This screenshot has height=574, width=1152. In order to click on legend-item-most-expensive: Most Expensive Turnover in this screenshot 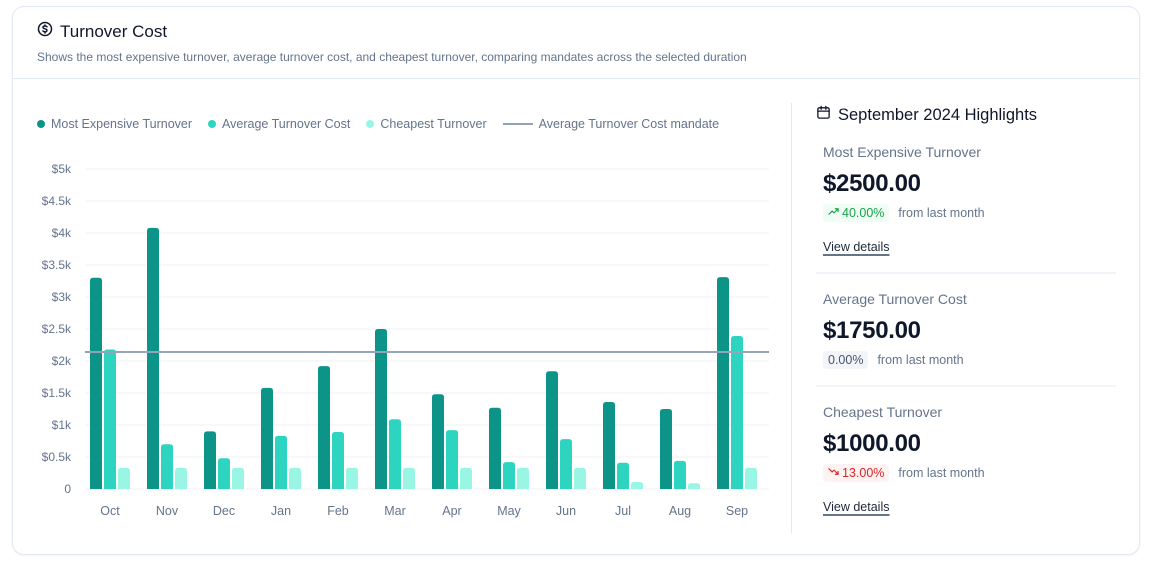, I will do `click(114, 124)`.